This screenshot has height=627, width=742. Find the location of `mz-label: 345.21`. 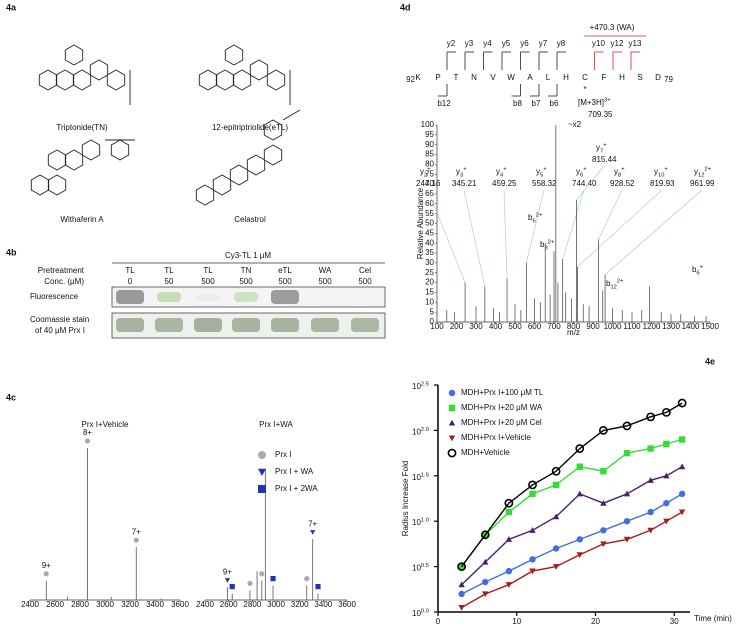

mz-label: 345.21 is located at coordinates (464, 183).